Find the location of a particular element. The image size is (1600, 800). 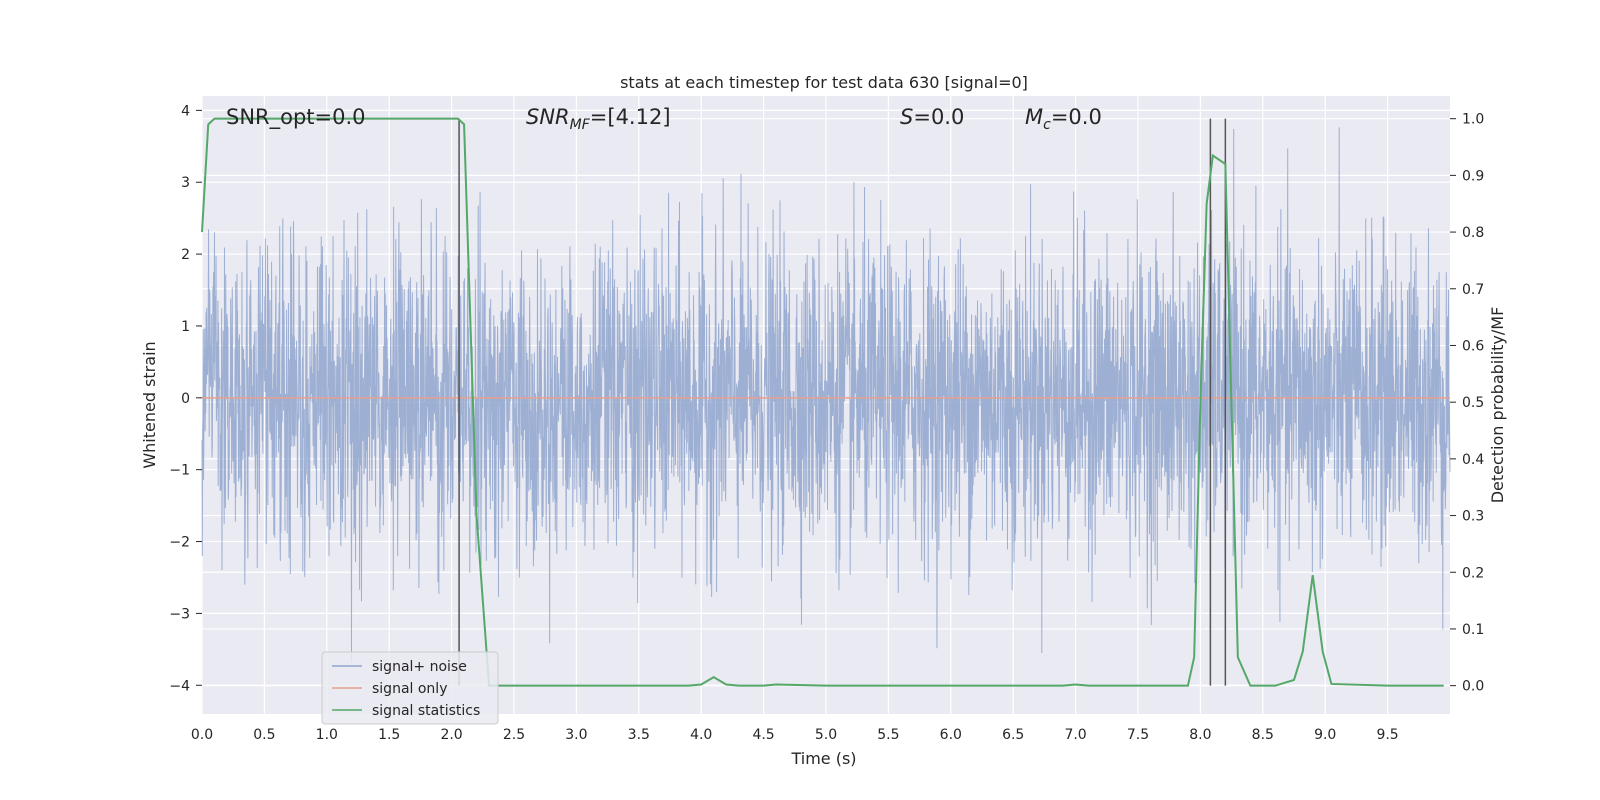

x-tick-label: 7.5 is located at coordinates (1138, 735).